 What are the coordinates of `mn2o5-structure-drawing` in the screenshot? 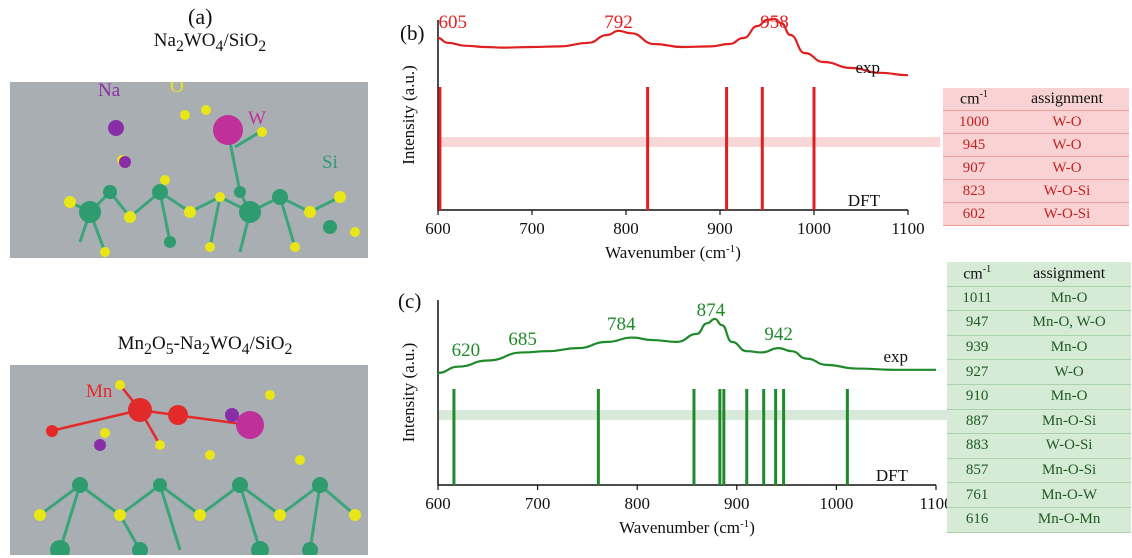 It's located at (197, 467).